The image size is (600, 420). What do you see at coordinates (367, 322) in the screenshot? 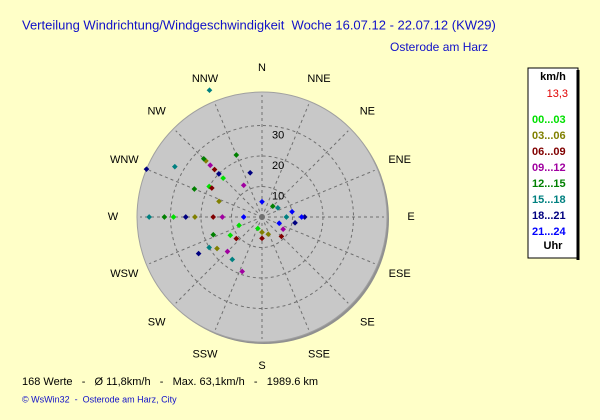
I see `direction-label: SE` at bounding box center [367, 322].